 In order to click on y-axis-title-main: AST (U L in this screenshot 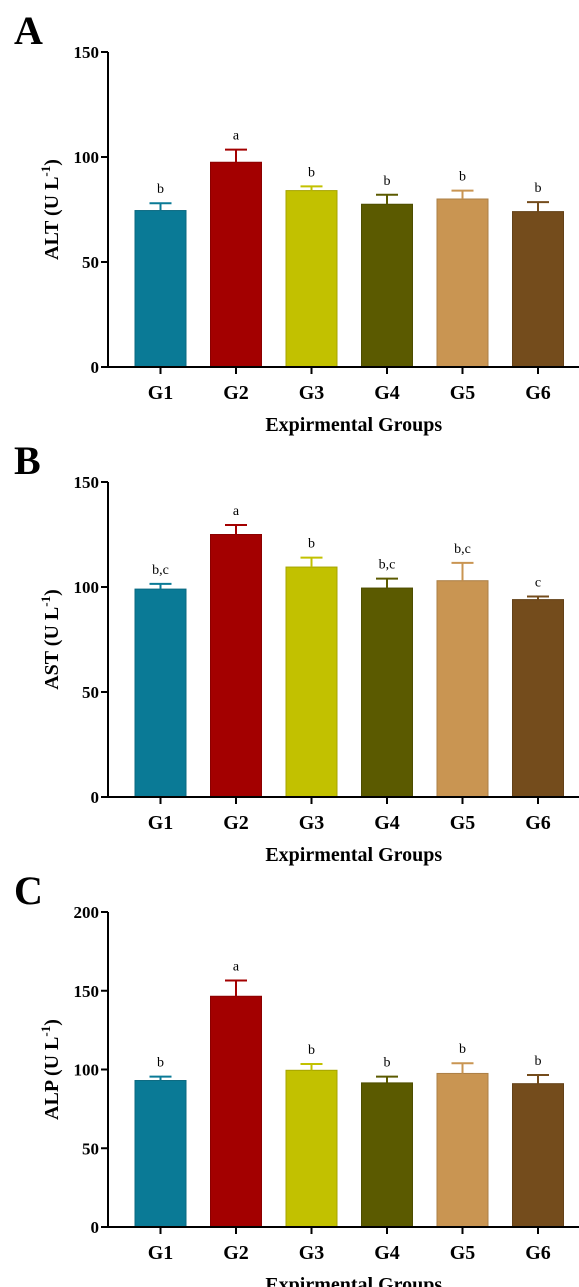, I will do `click(52, 648)`.